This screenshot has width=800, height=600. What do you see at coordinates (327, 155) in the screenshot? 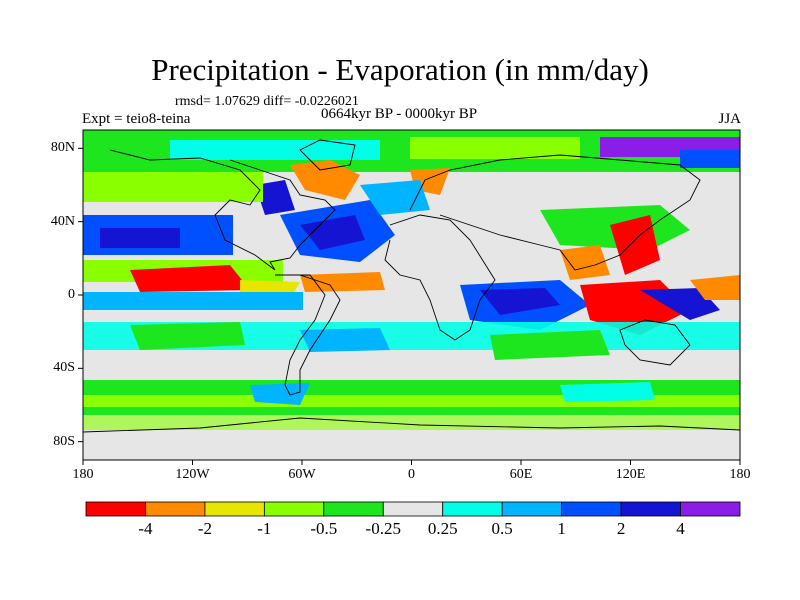
I see `greenland-coast` at bounding box center [327, 155].